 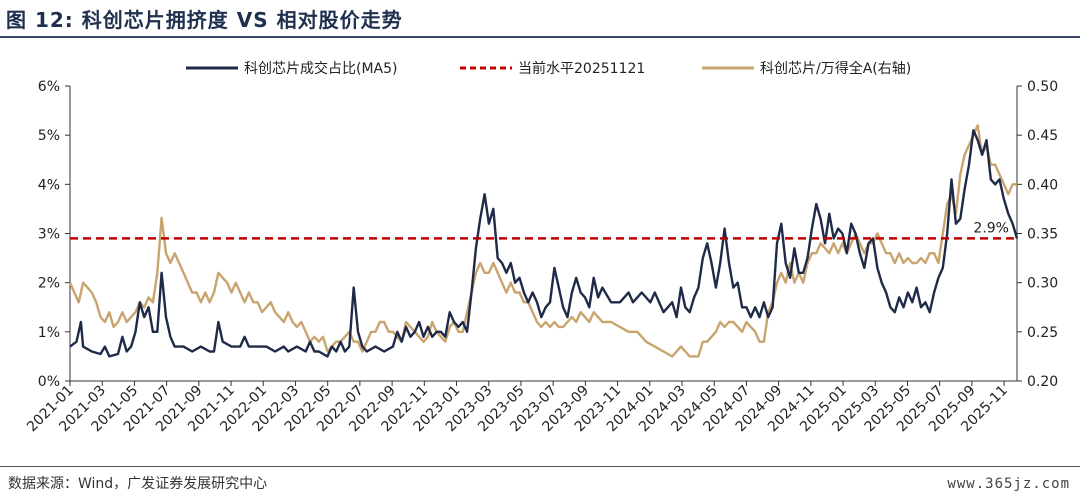 What do you see at coordinates (49, 284) in the screenshot?
I see `y-left-tick-label: 2%` at bounding box center [49, 284].